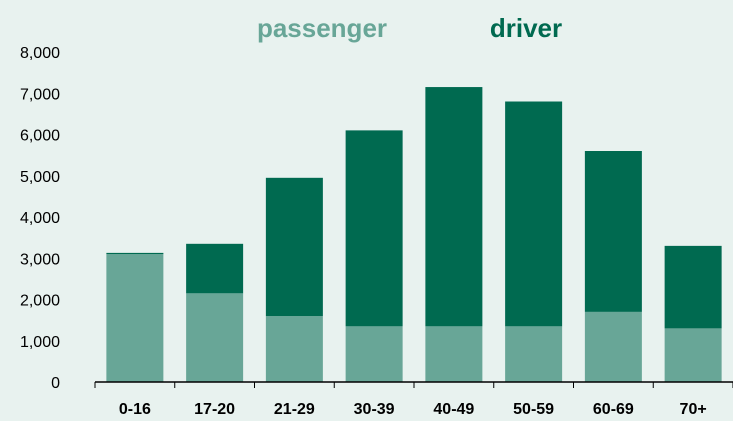  I want to click on x-tick-label: 0-16, so click(135, 409).